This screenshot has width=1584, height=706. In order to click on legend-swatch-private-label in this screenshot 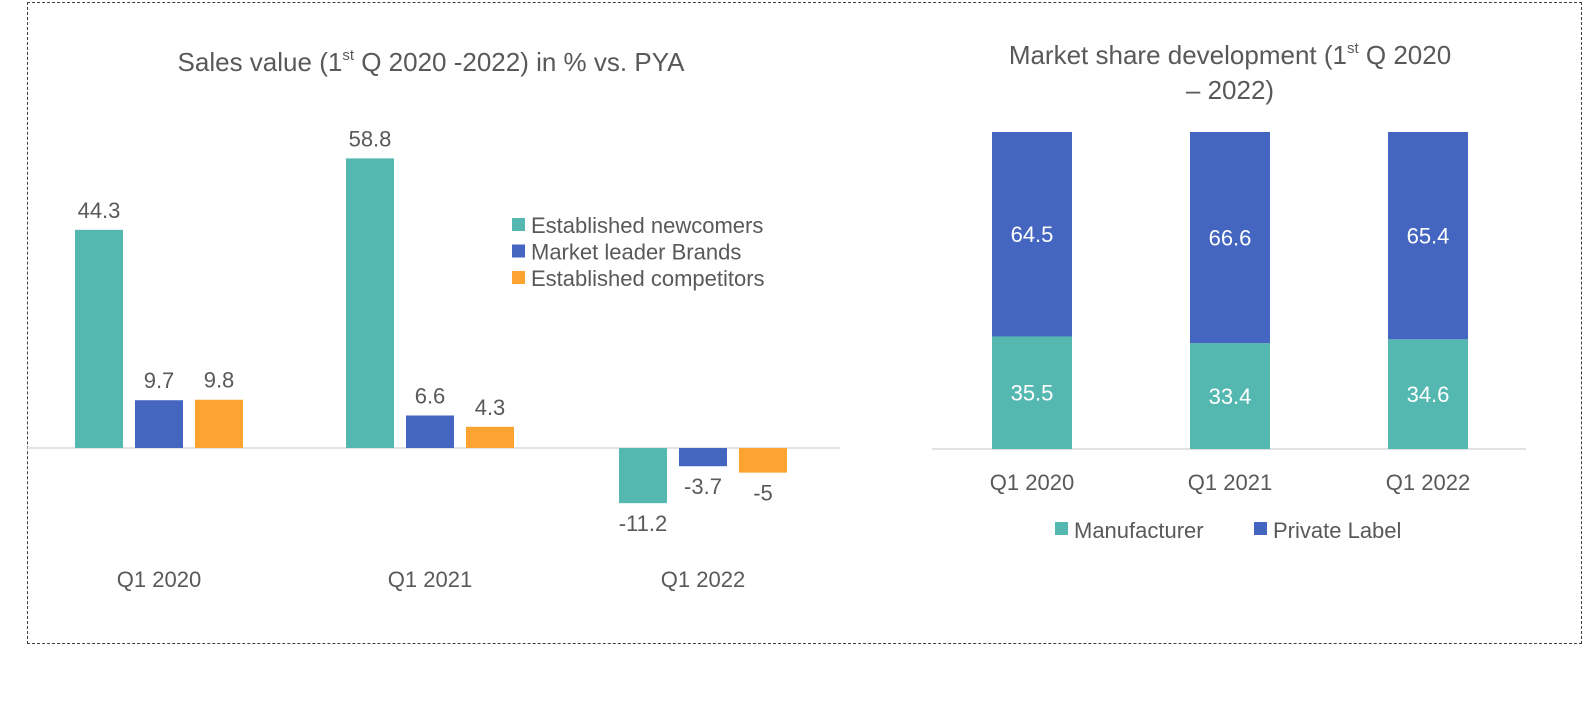, I will do `click(1260, 528)`.